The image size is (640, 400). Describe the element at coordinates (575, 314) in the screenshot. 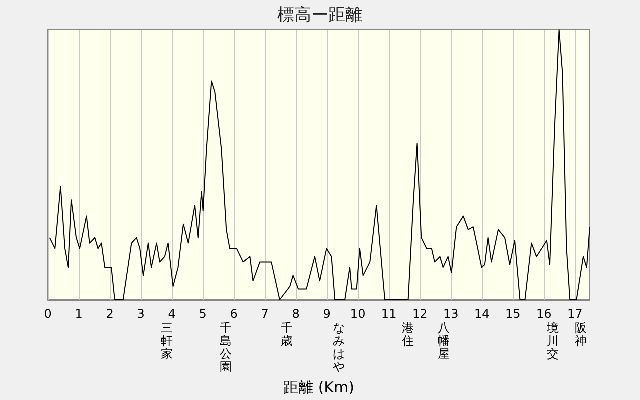

I see `x-tick-label: 17` at that location.